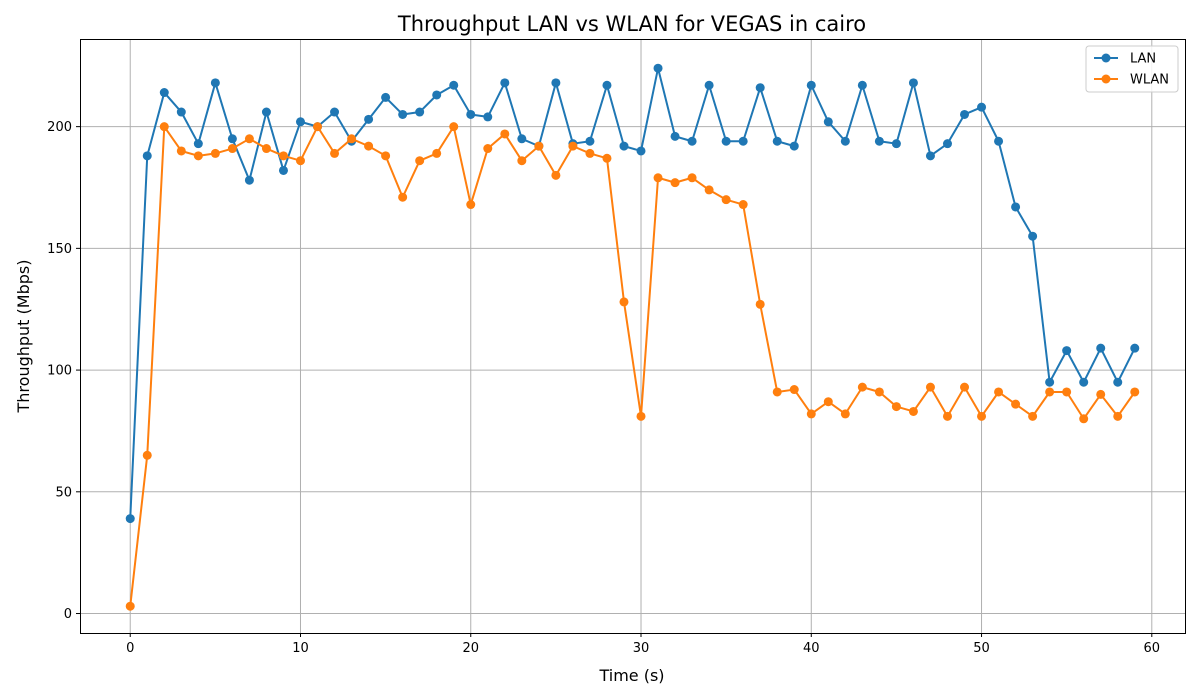 The width and height of the screenshot is (1200, 700). I want to click on legend-marker-wlan, so click(1106, 79).